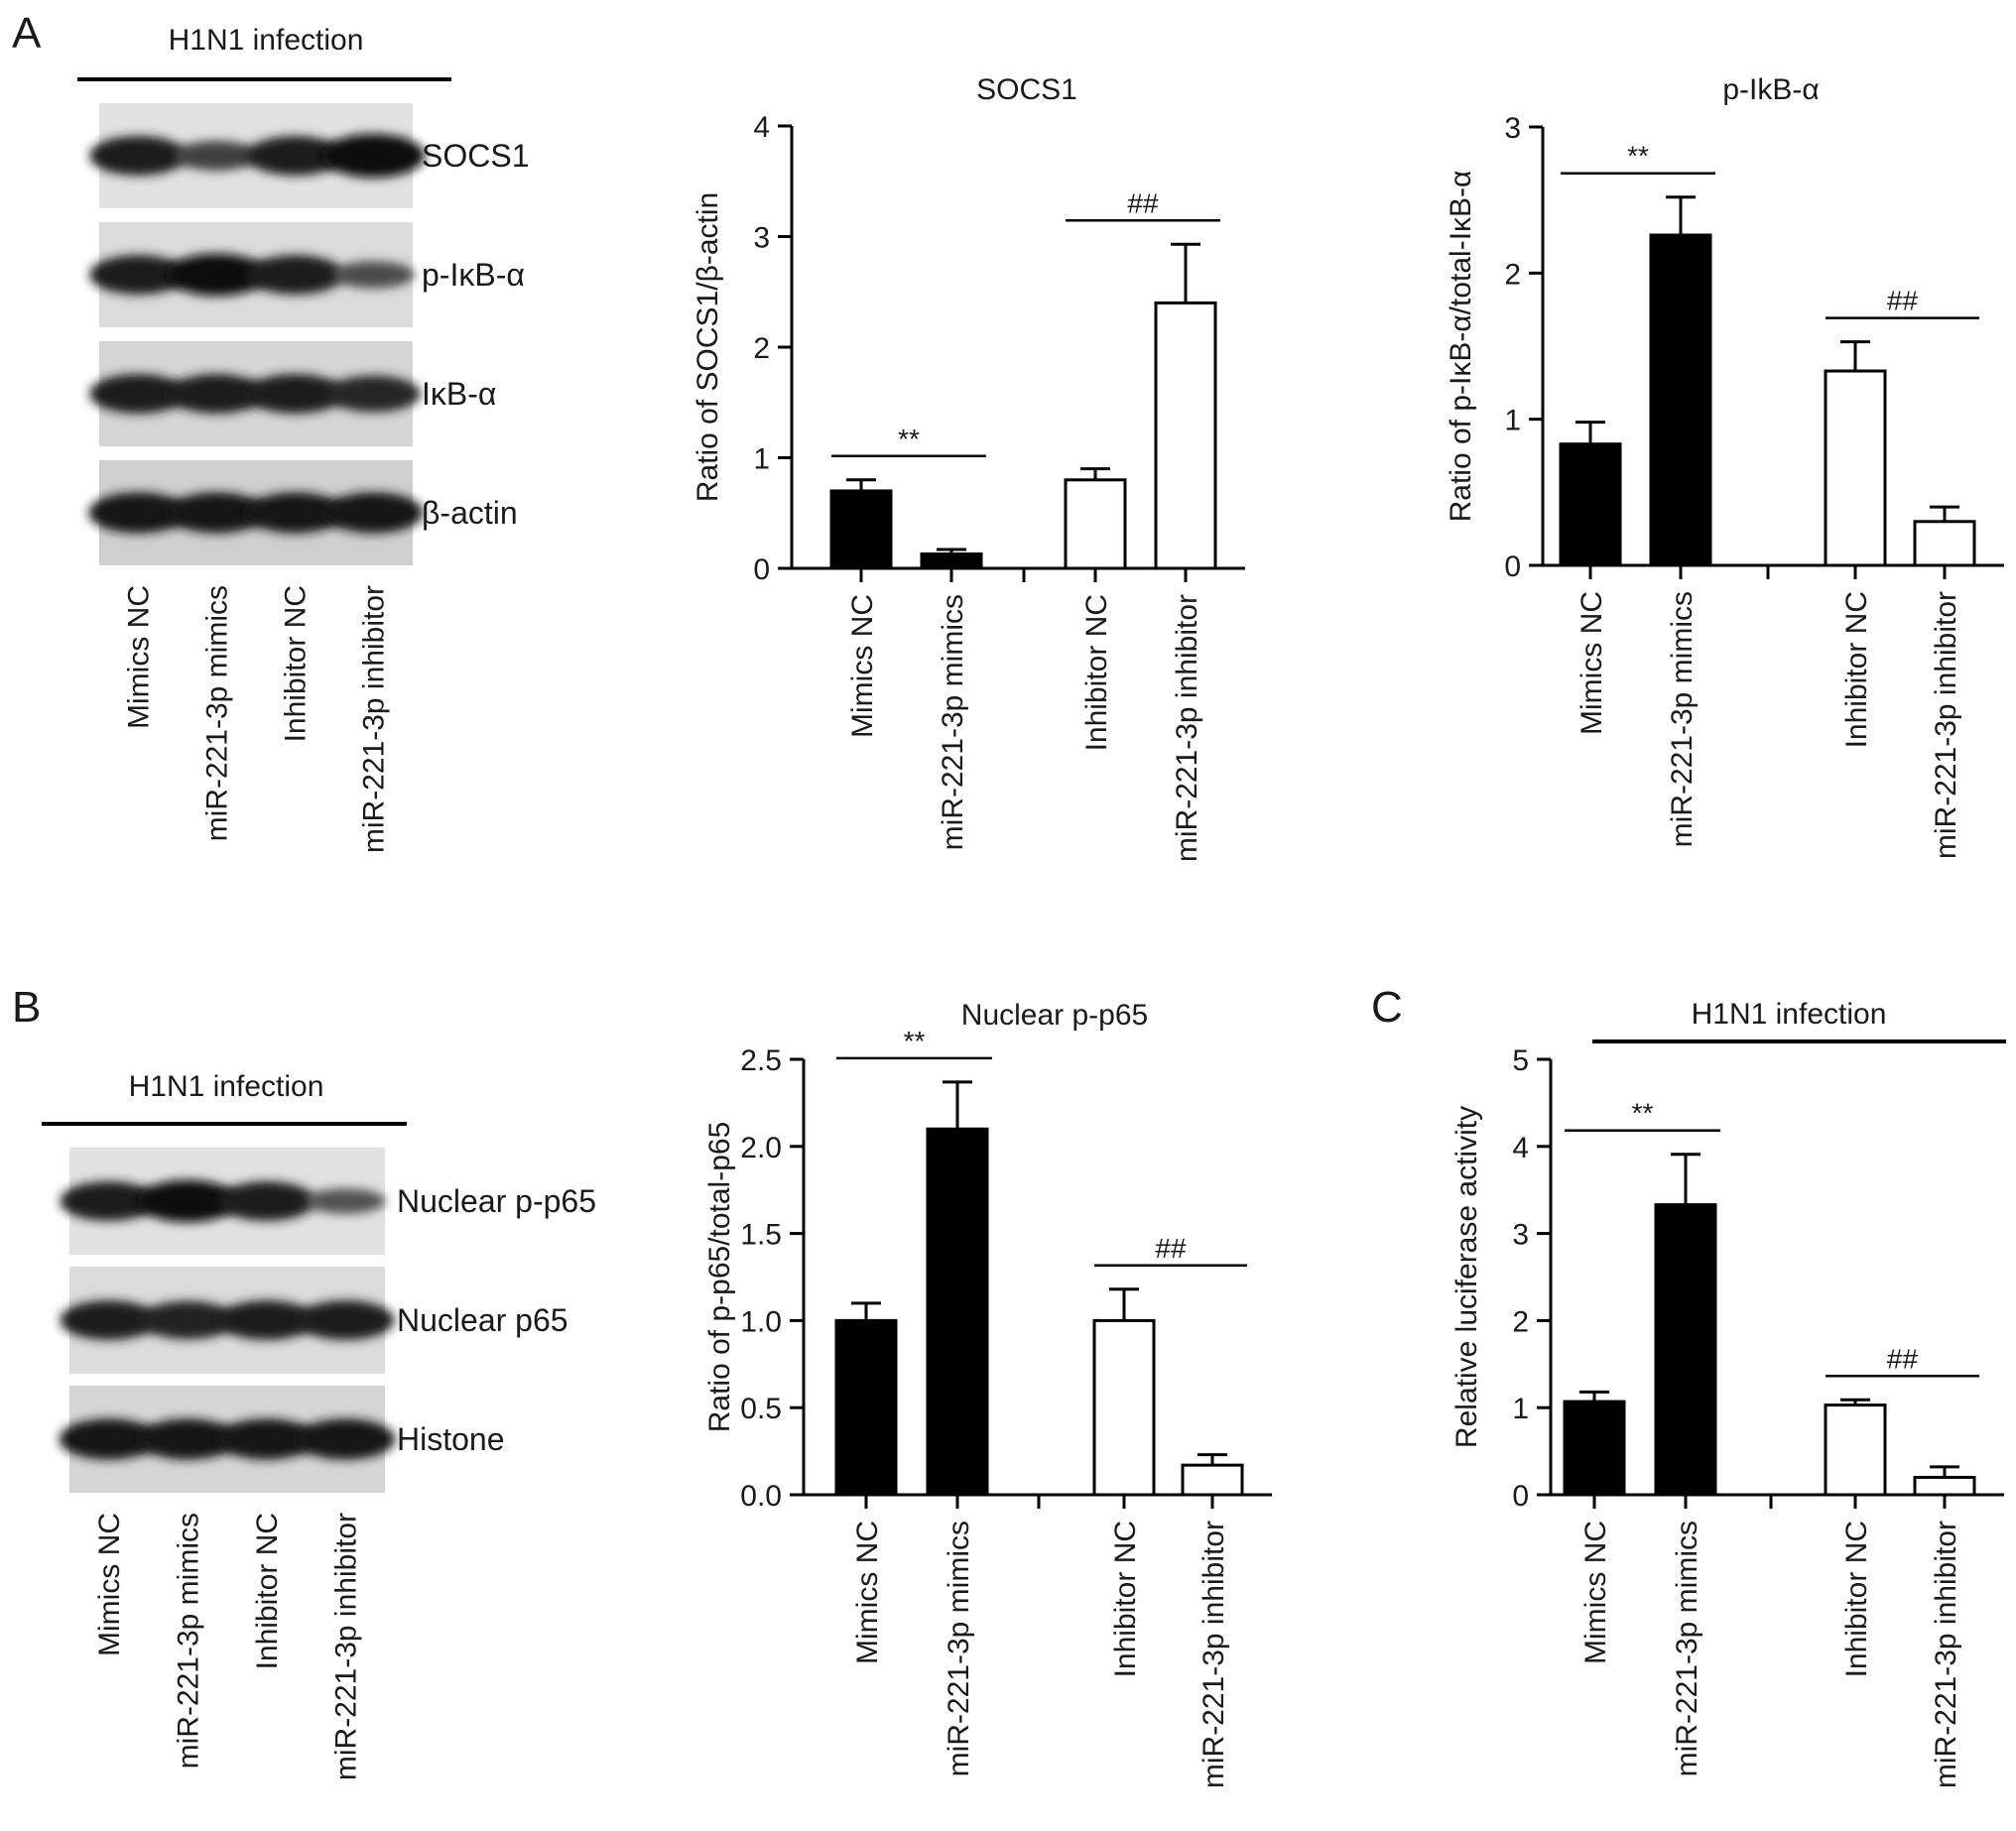 This screenshot has height=1831, width=2016. I want to click on y-tick-label: 0.5, so click(761, 1409).